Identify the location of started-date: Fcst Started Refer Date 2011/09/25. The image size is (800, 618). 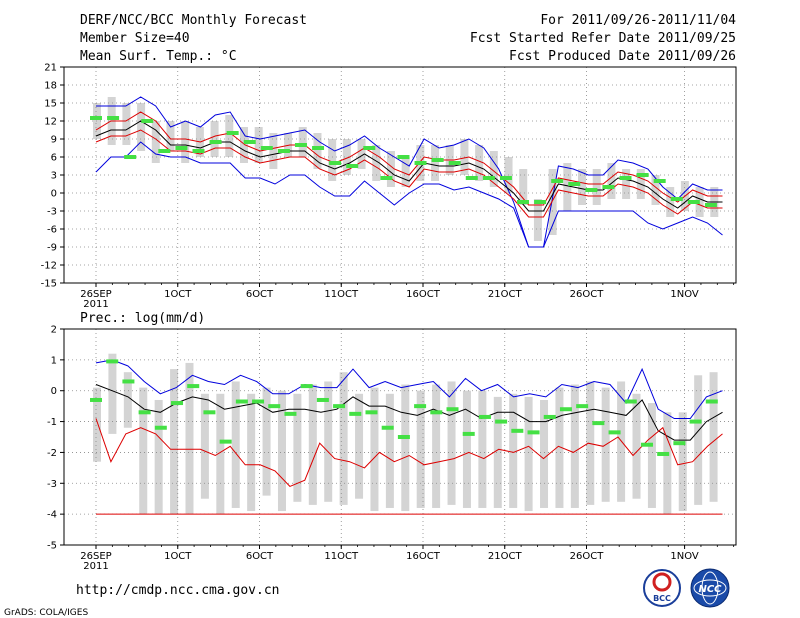
(603, 38).